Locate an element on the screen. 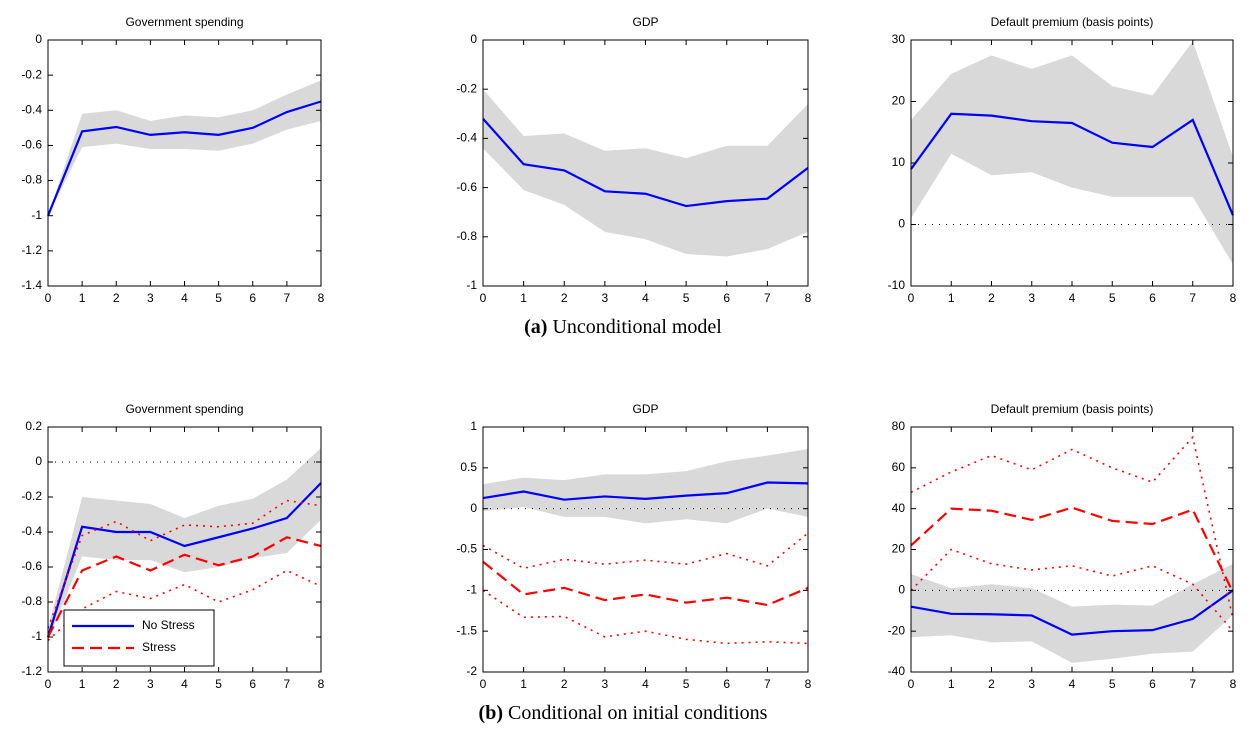 The image size is (1247, 736). y-tick-label: -20 is located at coordinates (897, 630).